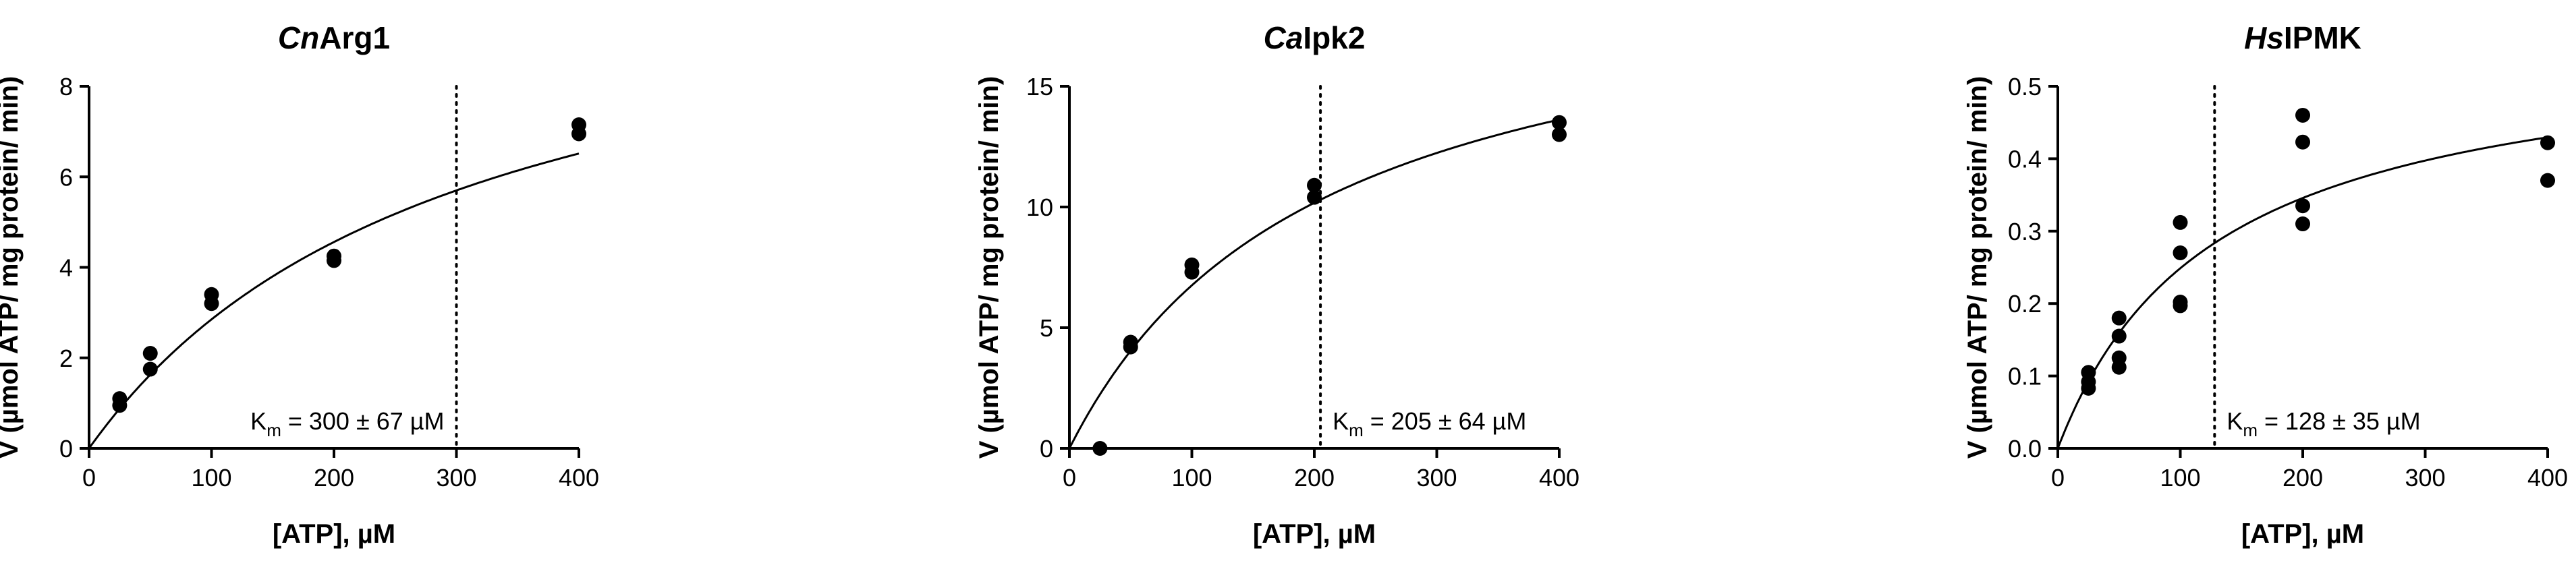 The height and width of the screenshot is (563, 2576). I want to click on y-tick-label: 0.5, so click(2025, 86).